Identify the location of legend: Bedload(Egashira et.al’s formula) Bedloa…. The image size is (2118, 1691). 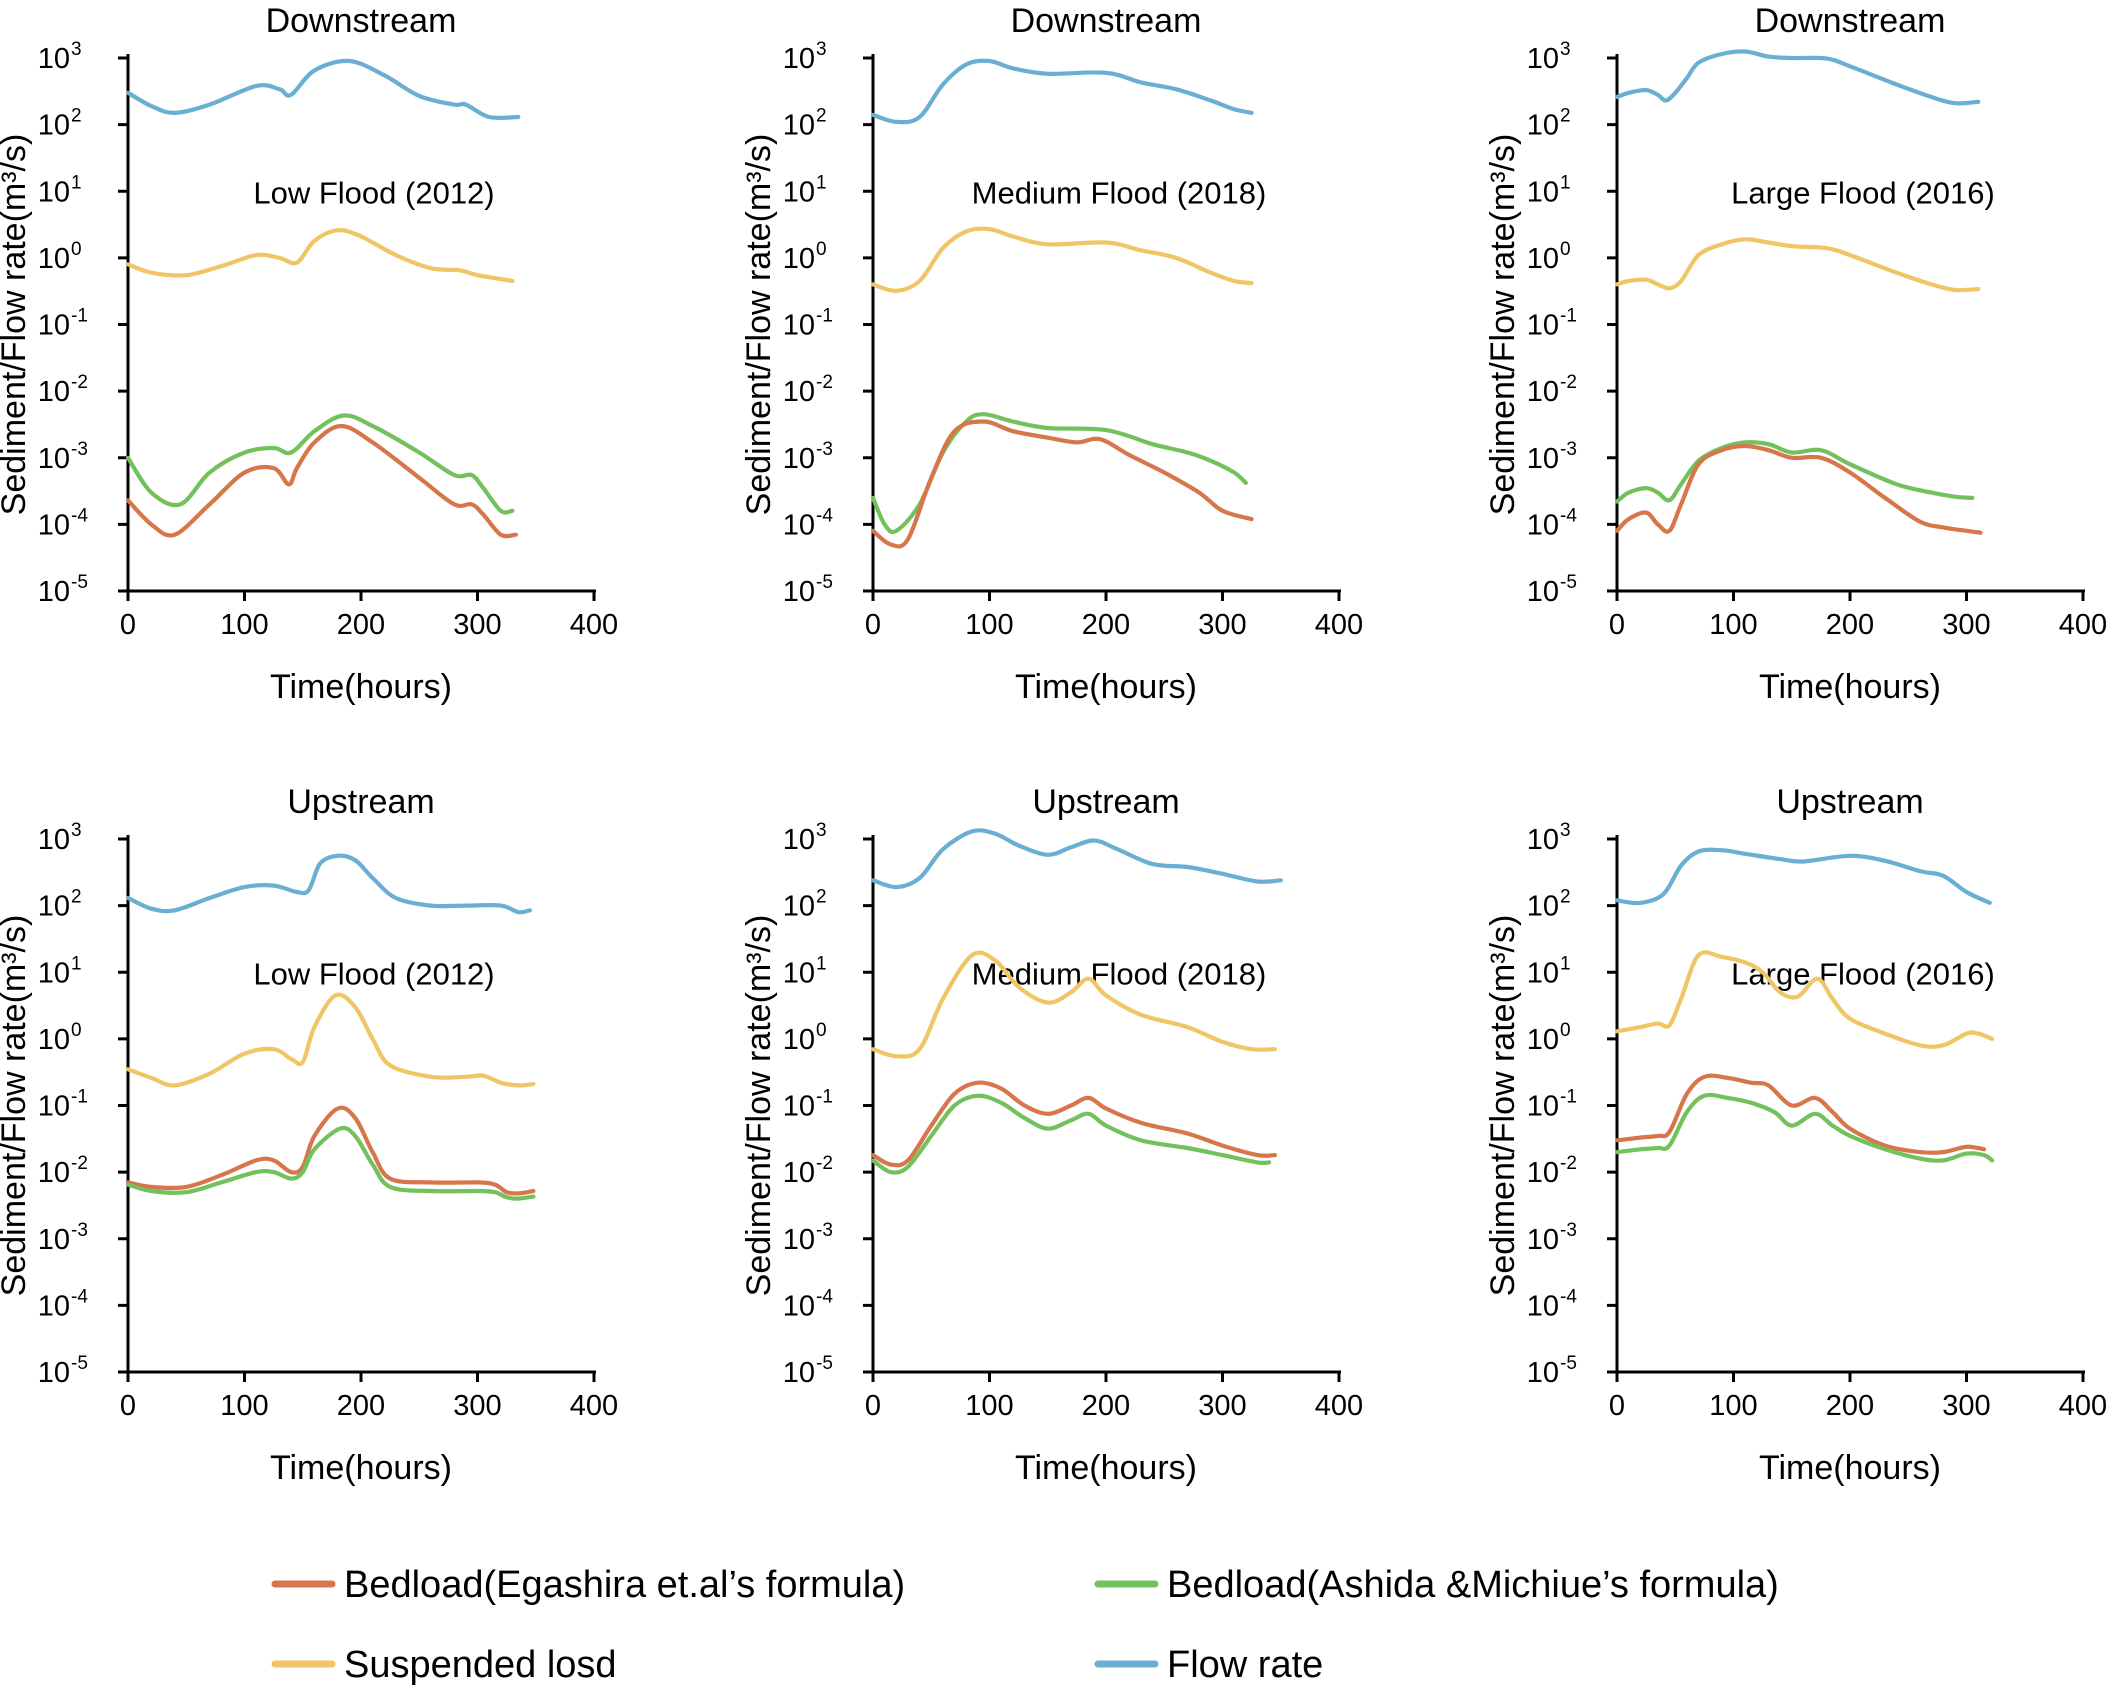
(1025, 1625).